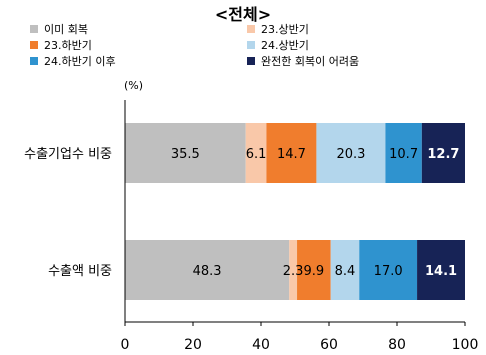 This screenshot has width=486, height=355. Describe the element at coordinates (397, 345) in the screenshot. I see `x-tick-label: 80` at that location.